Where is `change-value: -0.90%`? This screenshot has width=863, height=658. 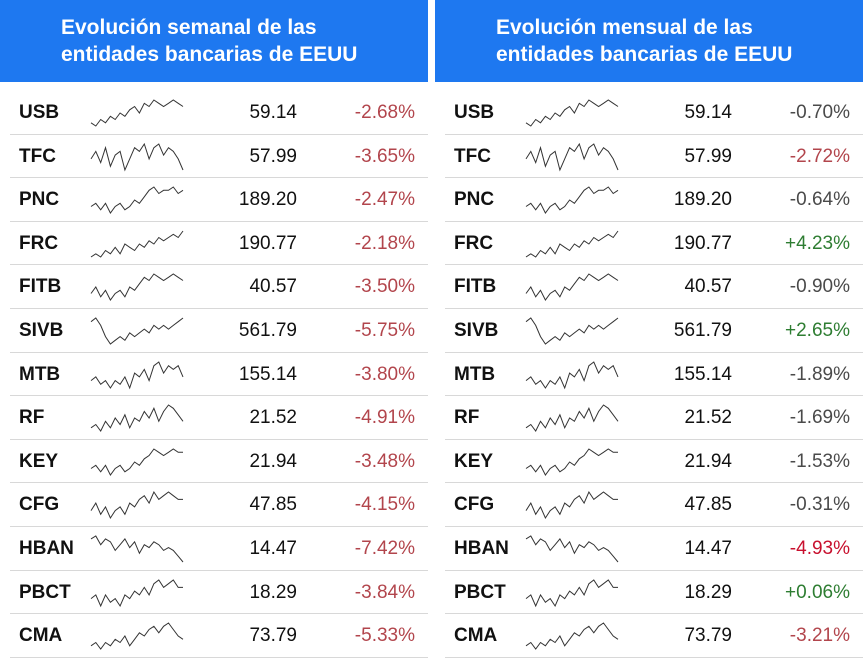
change-value: -0.90% is located at coordinates (819, 287).